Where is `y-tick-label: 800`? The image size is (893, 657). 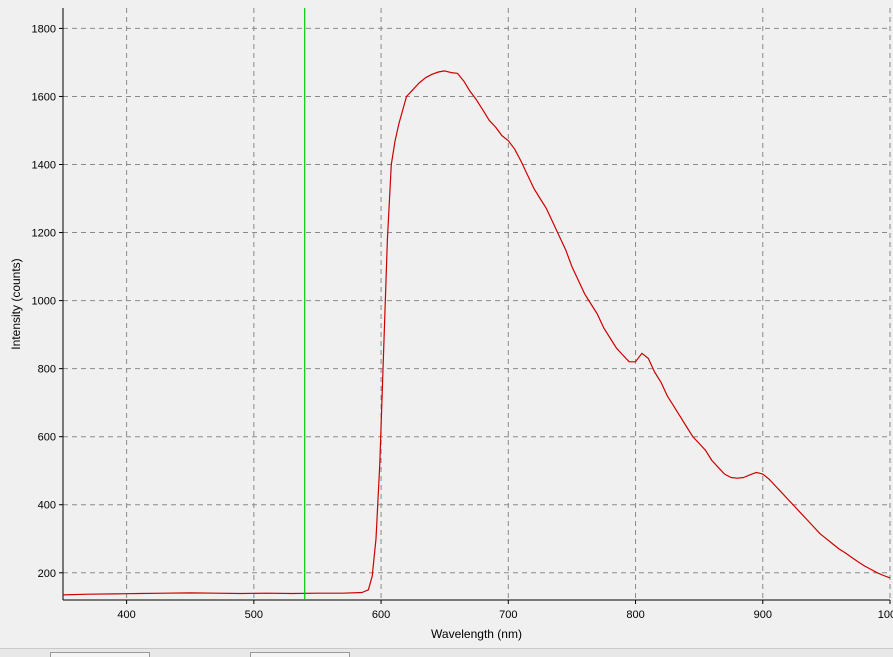 y-tick-label: 800 is located at coordinates (47, 370).